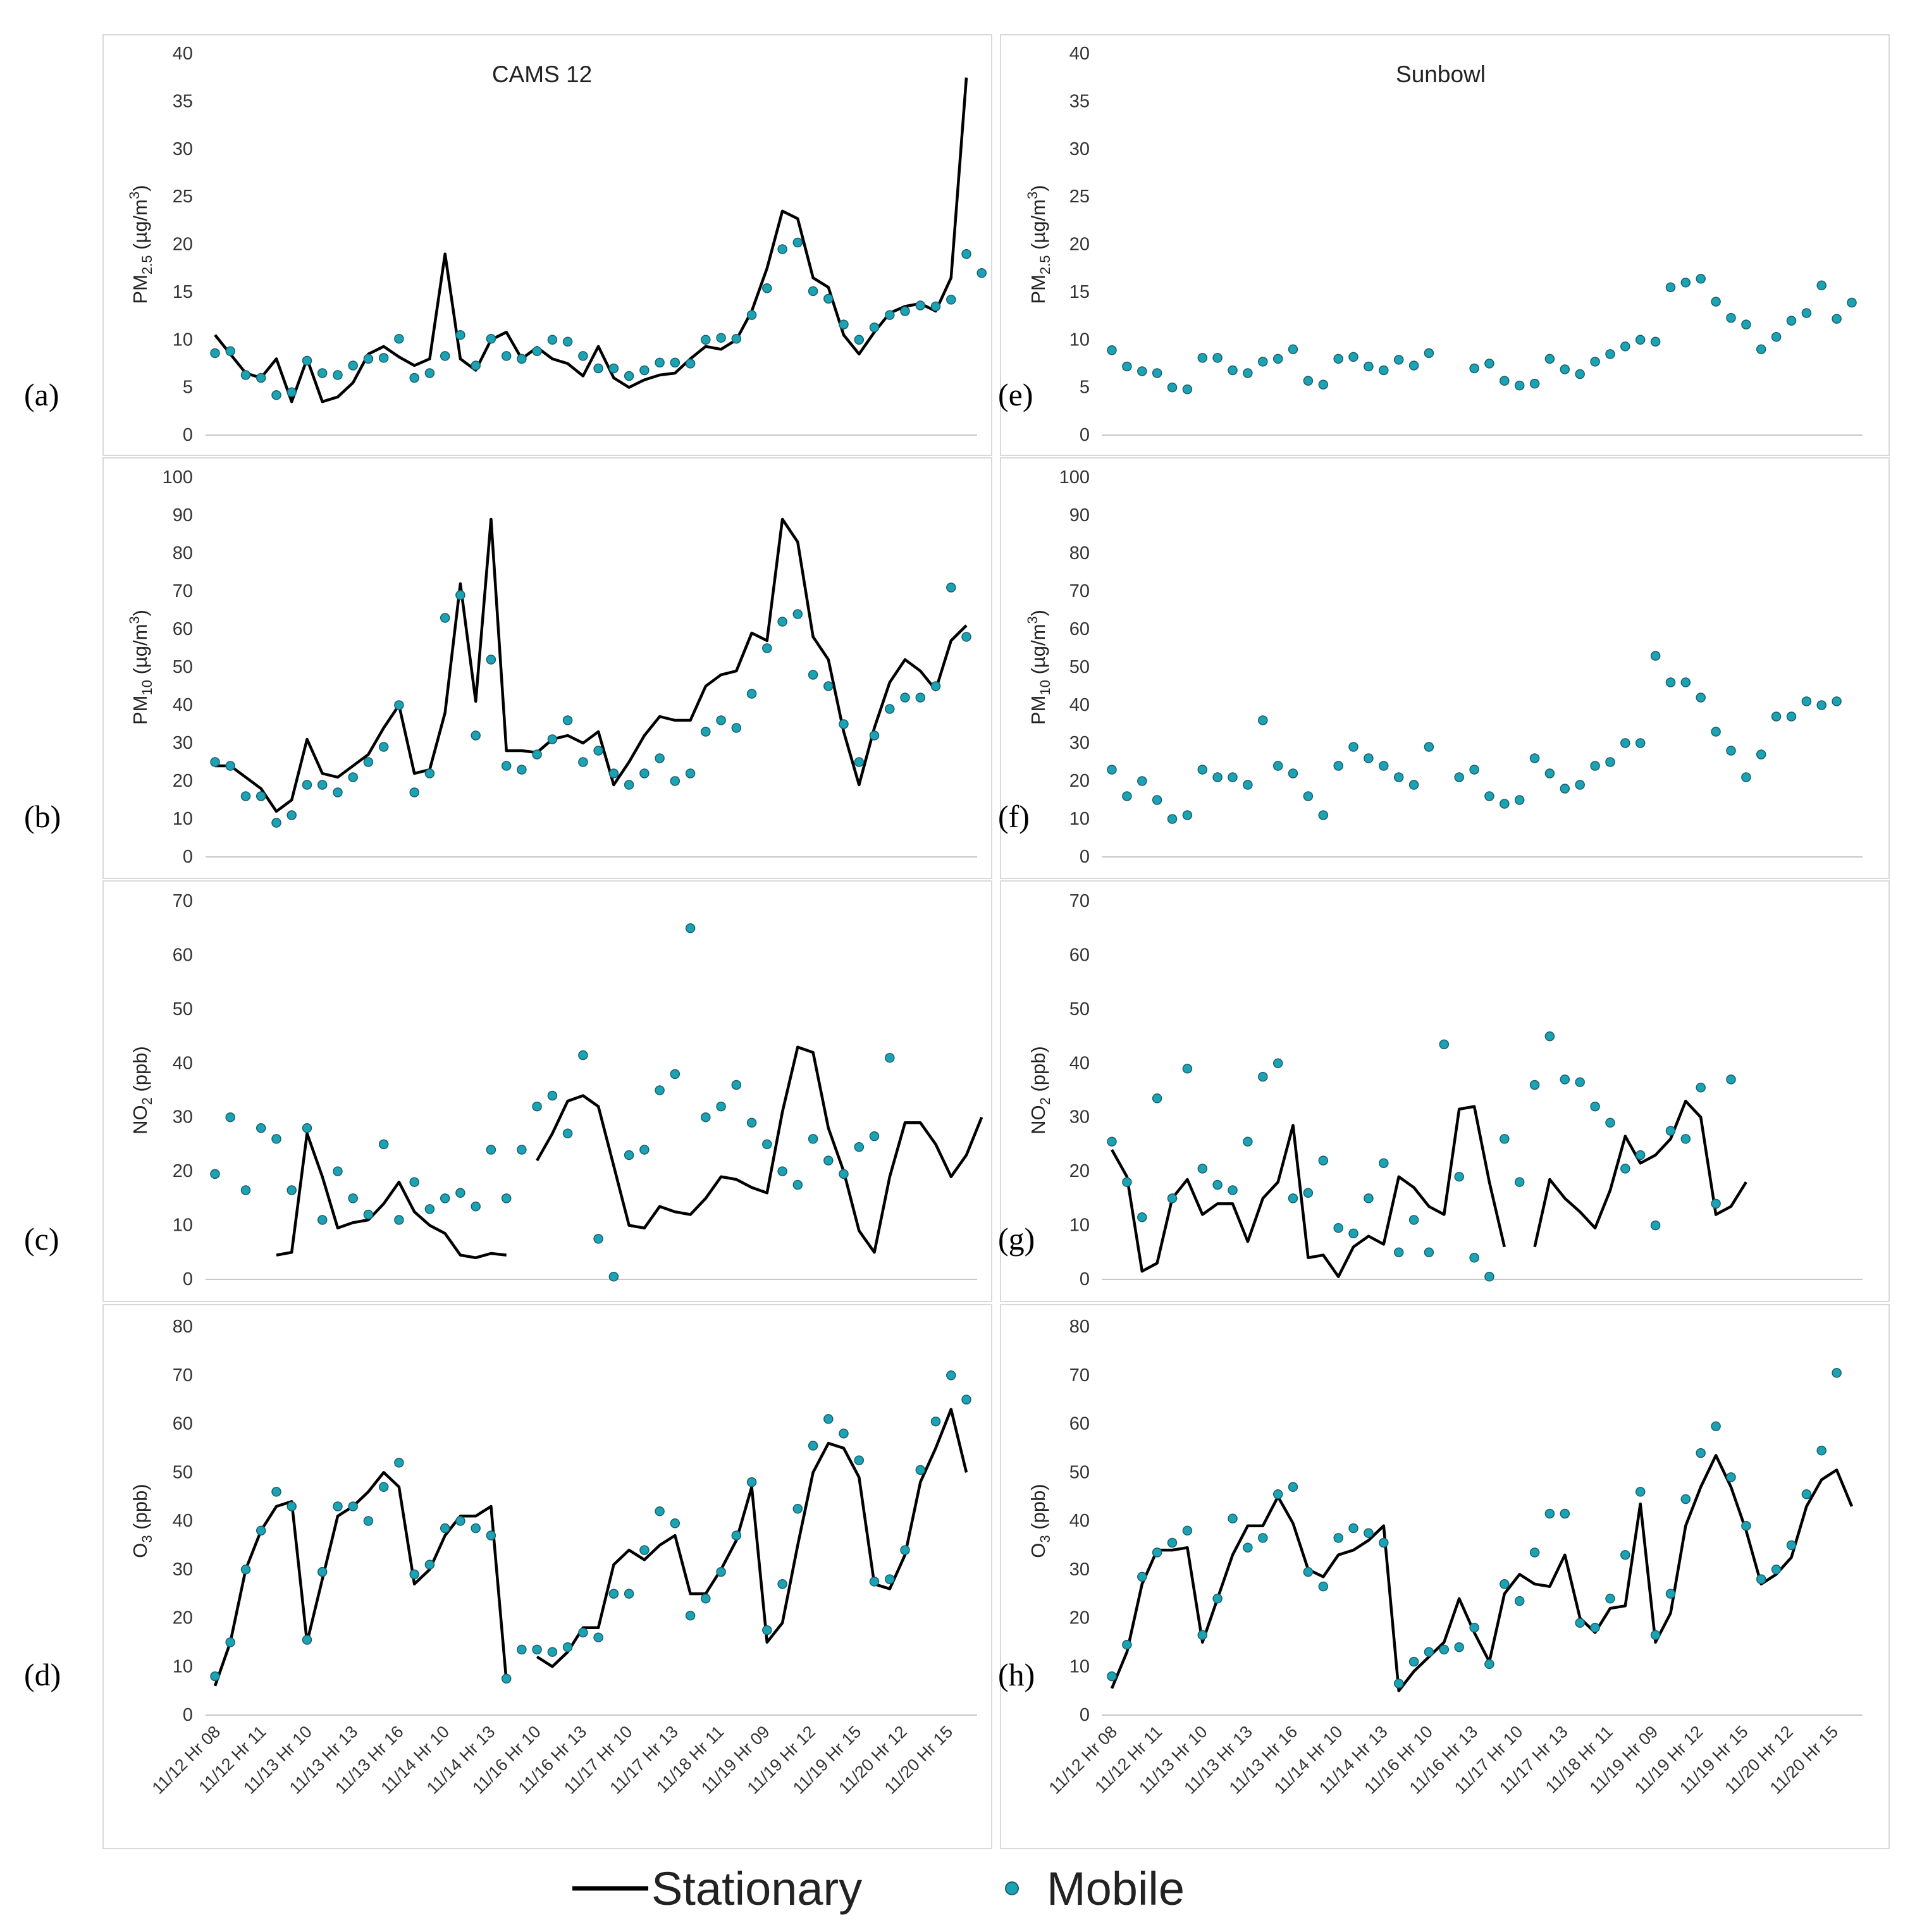  I want to click on y-axis-label: O3 (ppb), so click(142, 1521).